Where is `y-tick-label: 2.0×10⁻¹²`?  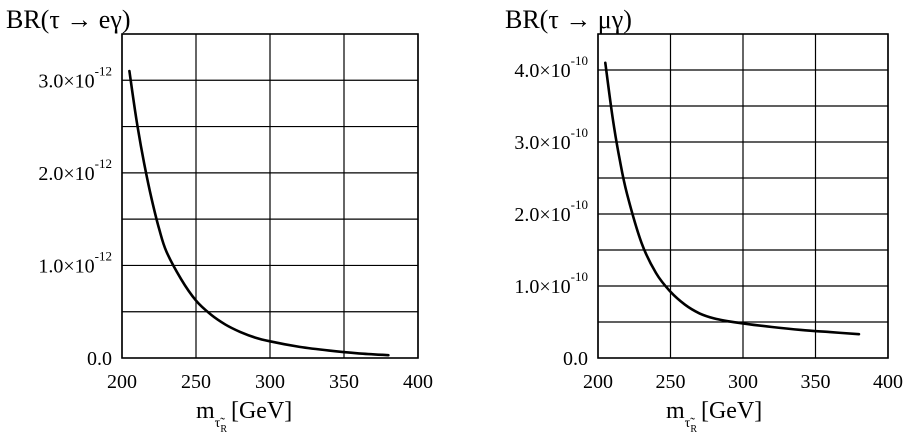
y-tick-label: 2.0×10⁻¹² is located at coordinates (75, 170).